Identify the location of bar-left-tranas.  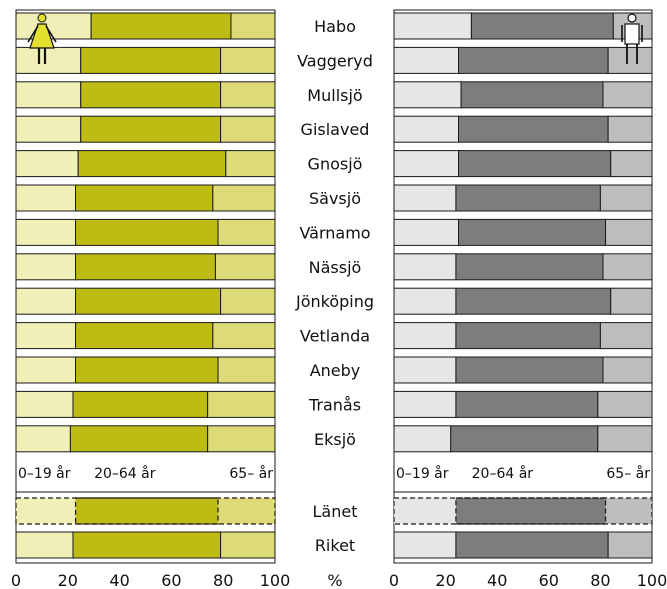
(145, 404).